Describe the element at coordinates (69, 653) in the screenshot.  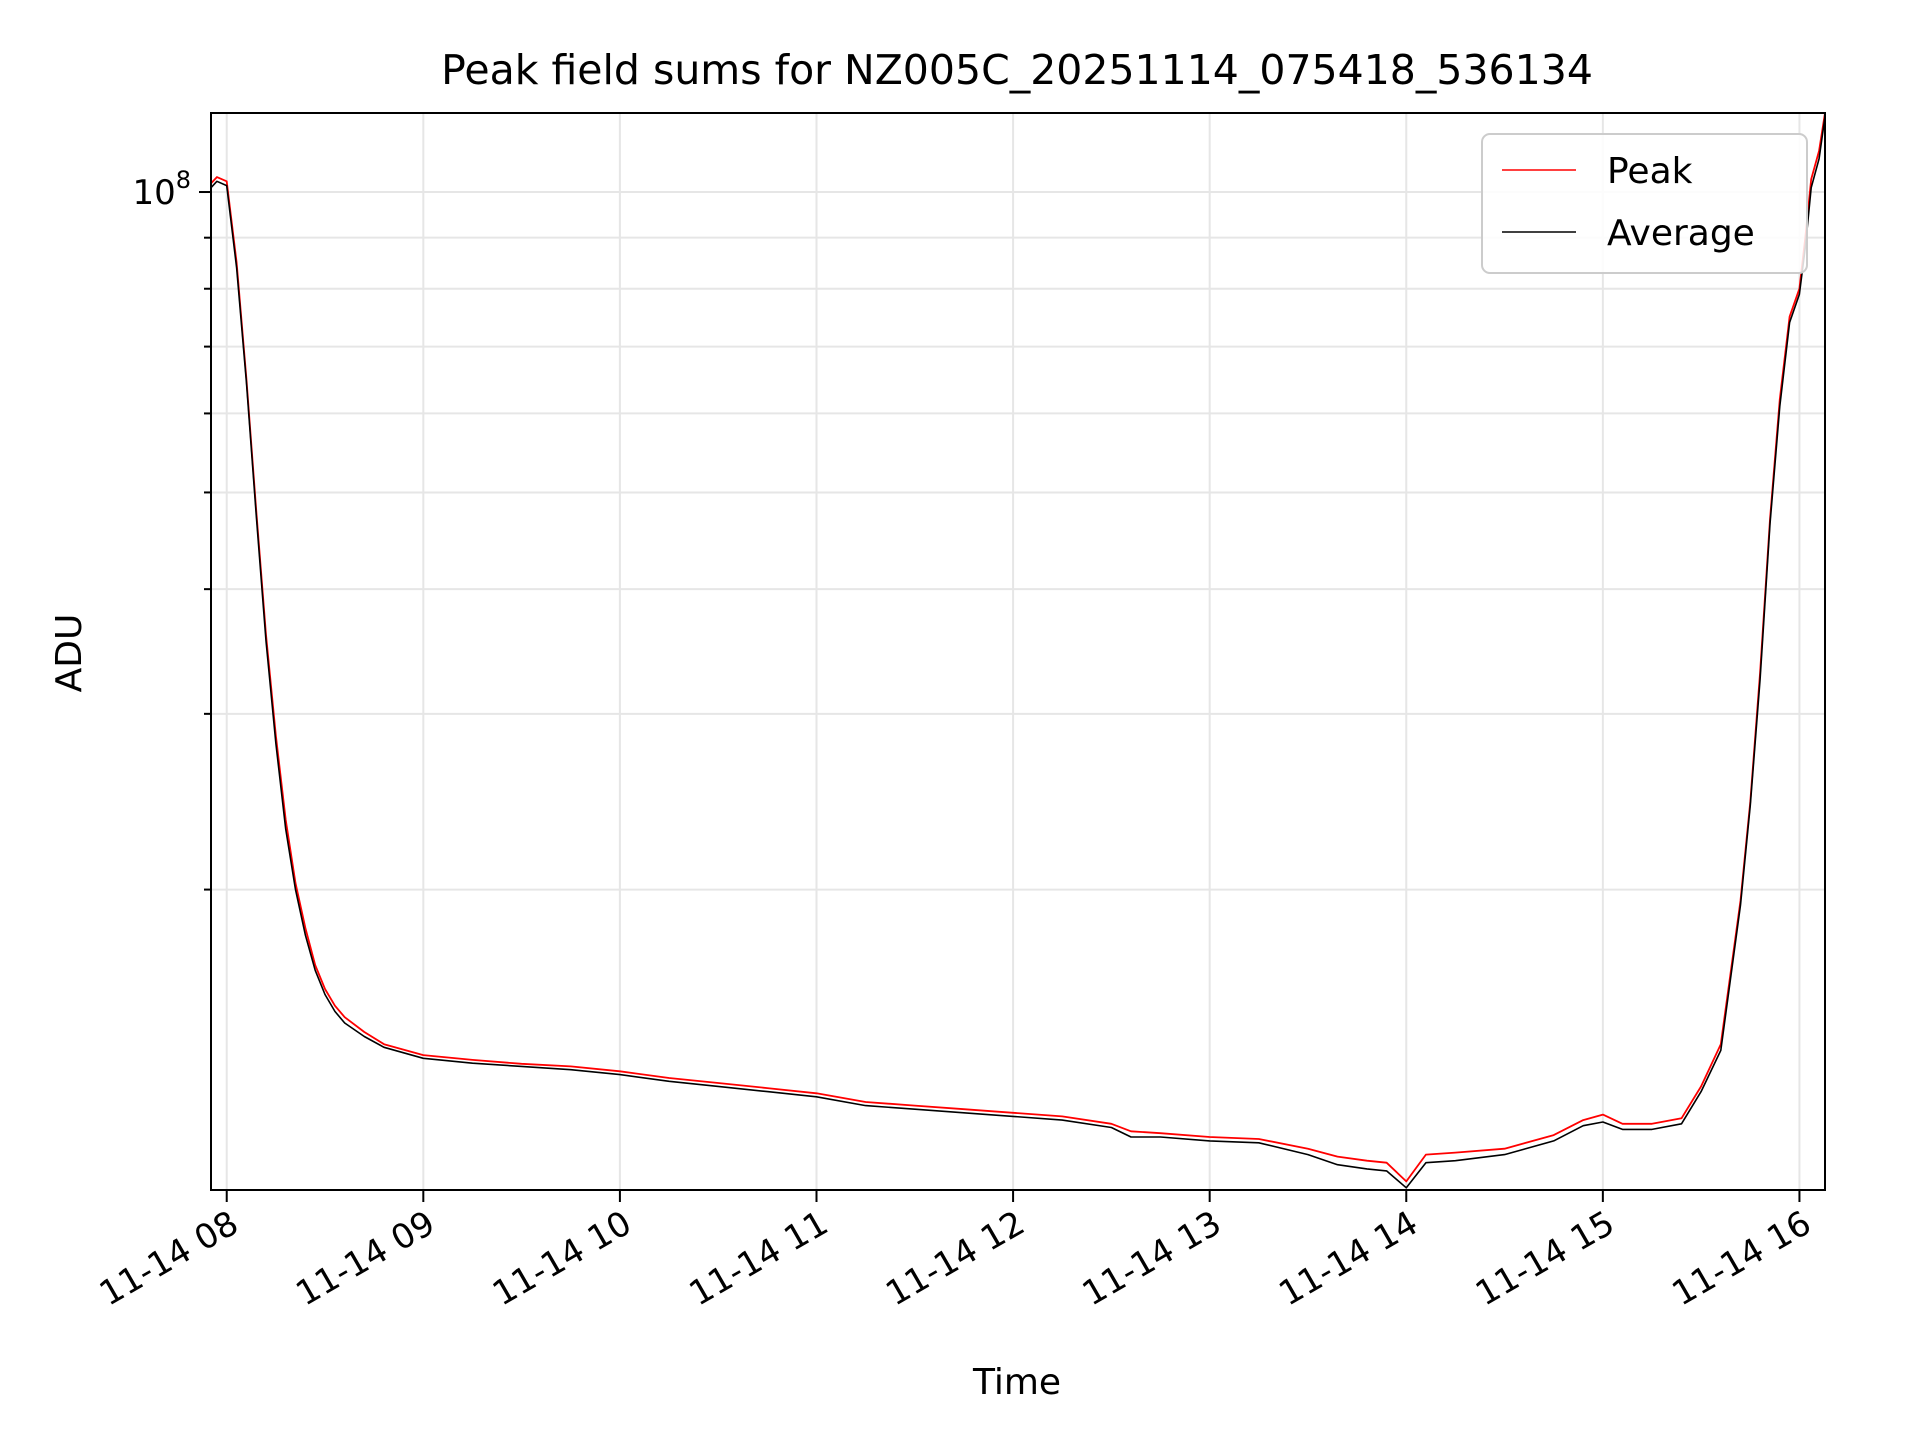
I see `y-axis-label: ADU` at that location.